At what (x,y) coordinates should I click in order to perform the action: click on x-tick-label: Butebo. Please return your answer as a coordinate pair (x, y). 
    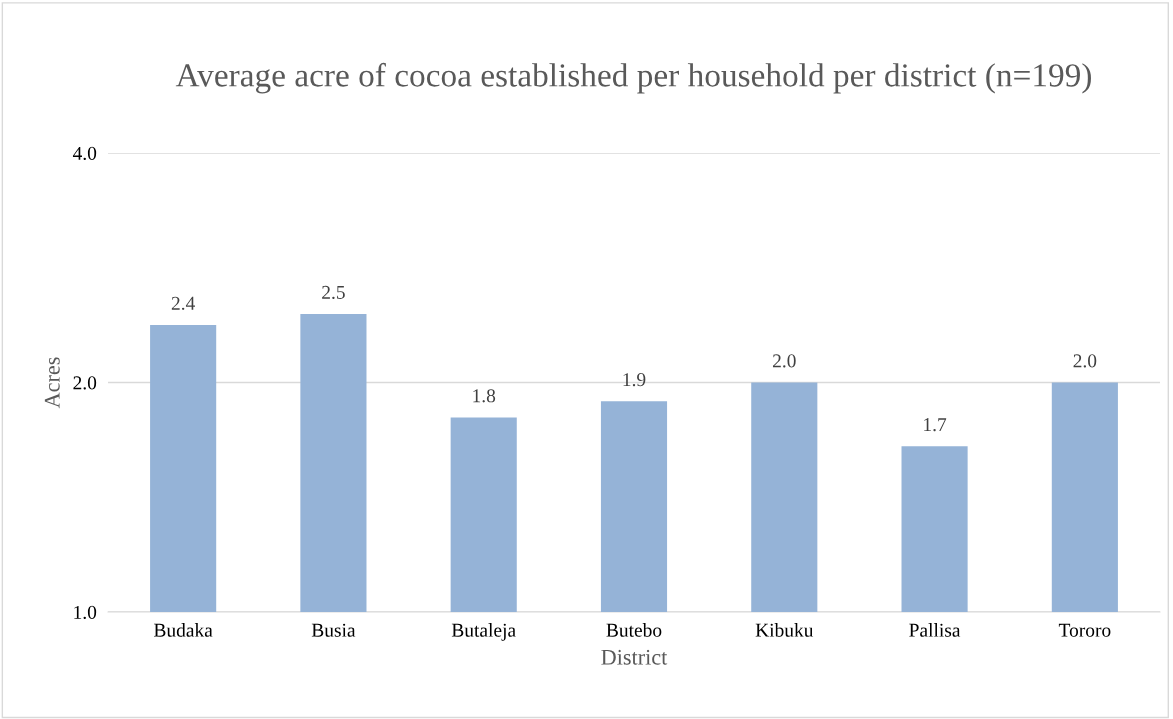
    Looking at the image, I should click on (634, 630).